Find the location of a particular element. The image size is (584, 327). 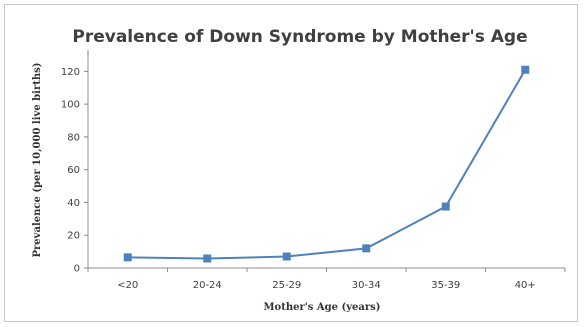

x-tick-label: 20-24 is located at coordinates (207, 285).